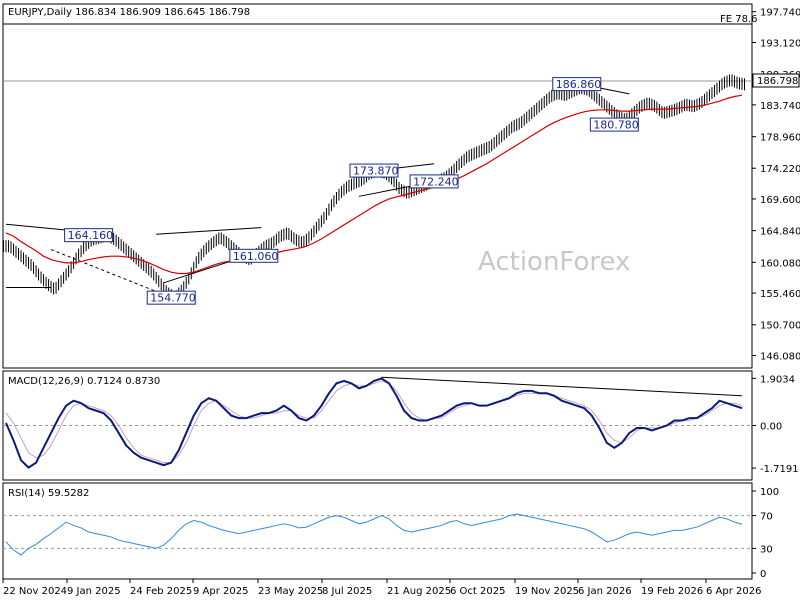 Image resolution: width=800 pixels, height=600 pixels. I want to click on macd-signal-line, so click(374, 422).